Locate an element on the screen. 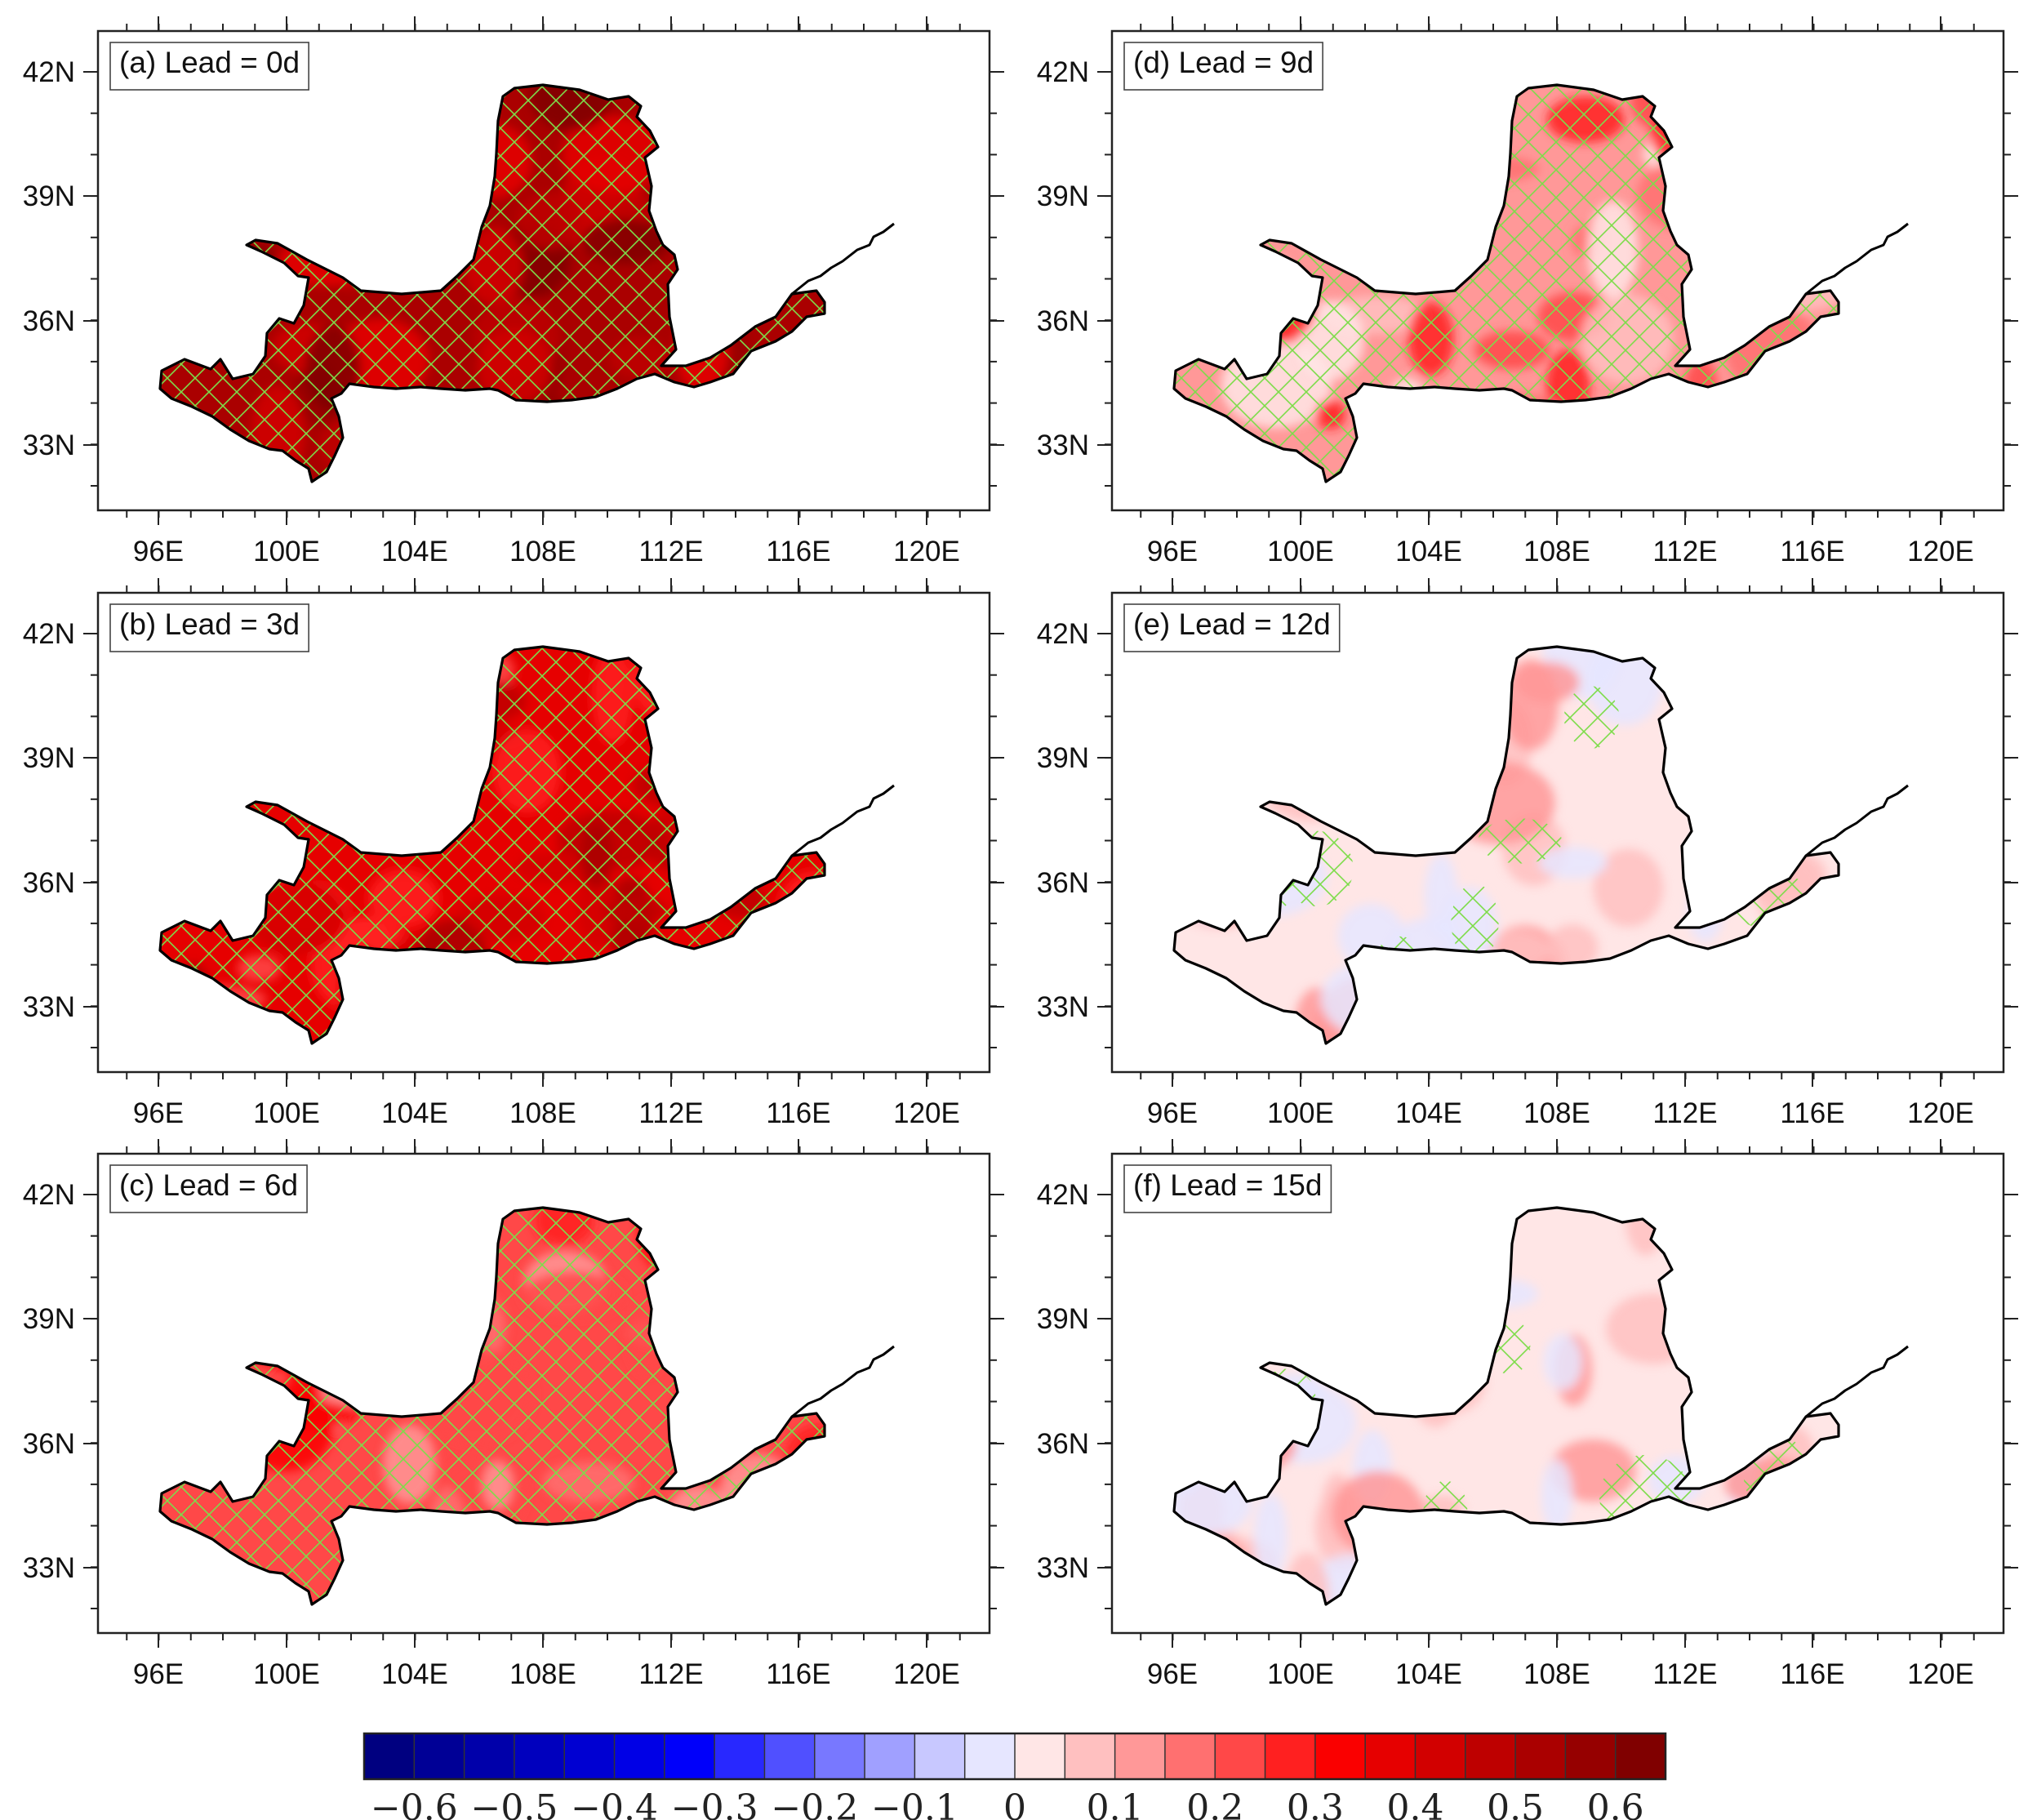 Image resolution: width=2028 pixels, height=1820 pixels. colorbar-tick-label: −0.4 is located at coordinates (614, 1804).